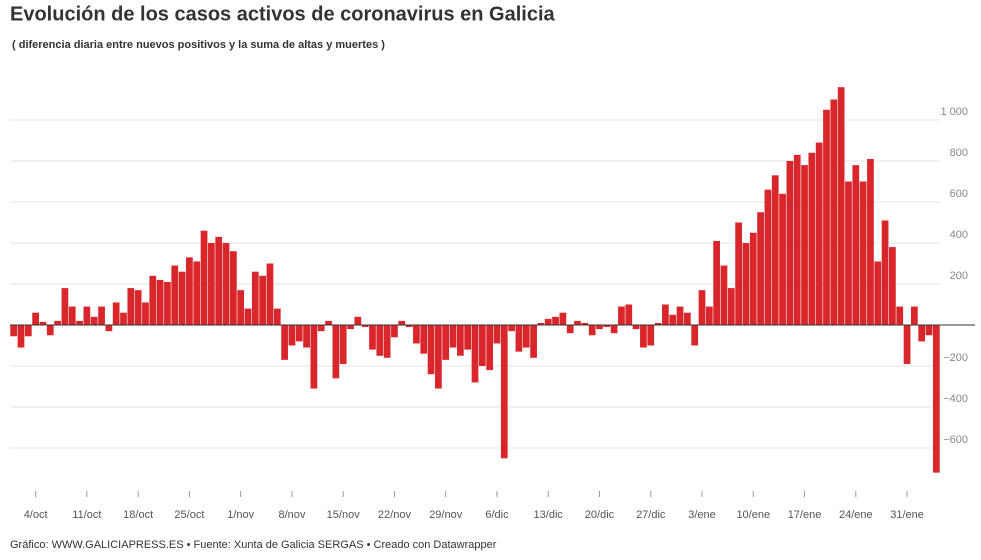 This screenshot has width=981, height=560. Describe the element at coordinates (651, 515) in the screenshot. I see `x-tick-label: 27/dic` at that location.